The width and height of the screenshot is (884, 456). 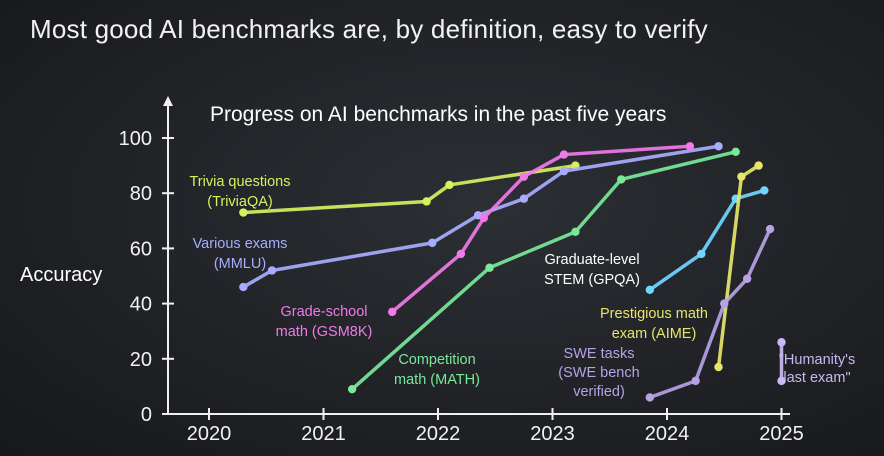 I want to click on series-label-0: Trivia questions (TriviaQA), so click(x=239, y=192).